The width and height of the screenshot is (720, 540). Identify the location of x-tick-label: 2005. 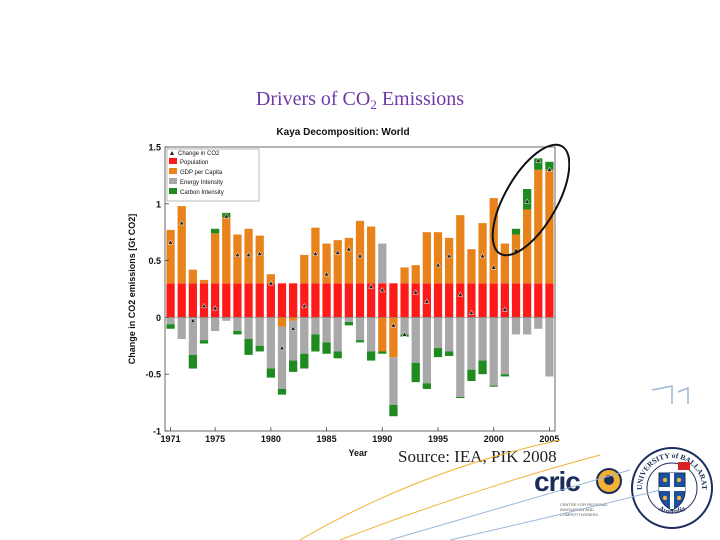
(549, 439).